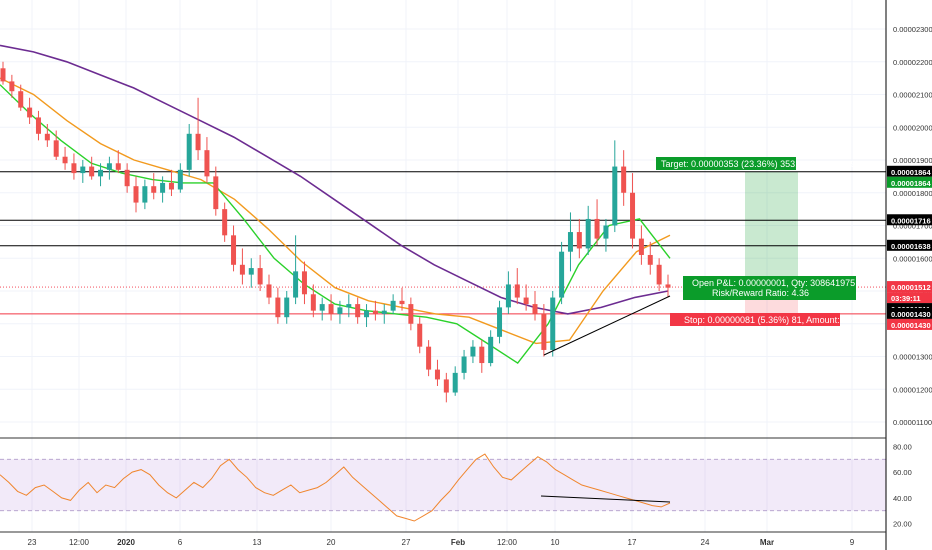 The image size is (932, 550). I want to click on time-tick-label: 23, so click(32, 542).